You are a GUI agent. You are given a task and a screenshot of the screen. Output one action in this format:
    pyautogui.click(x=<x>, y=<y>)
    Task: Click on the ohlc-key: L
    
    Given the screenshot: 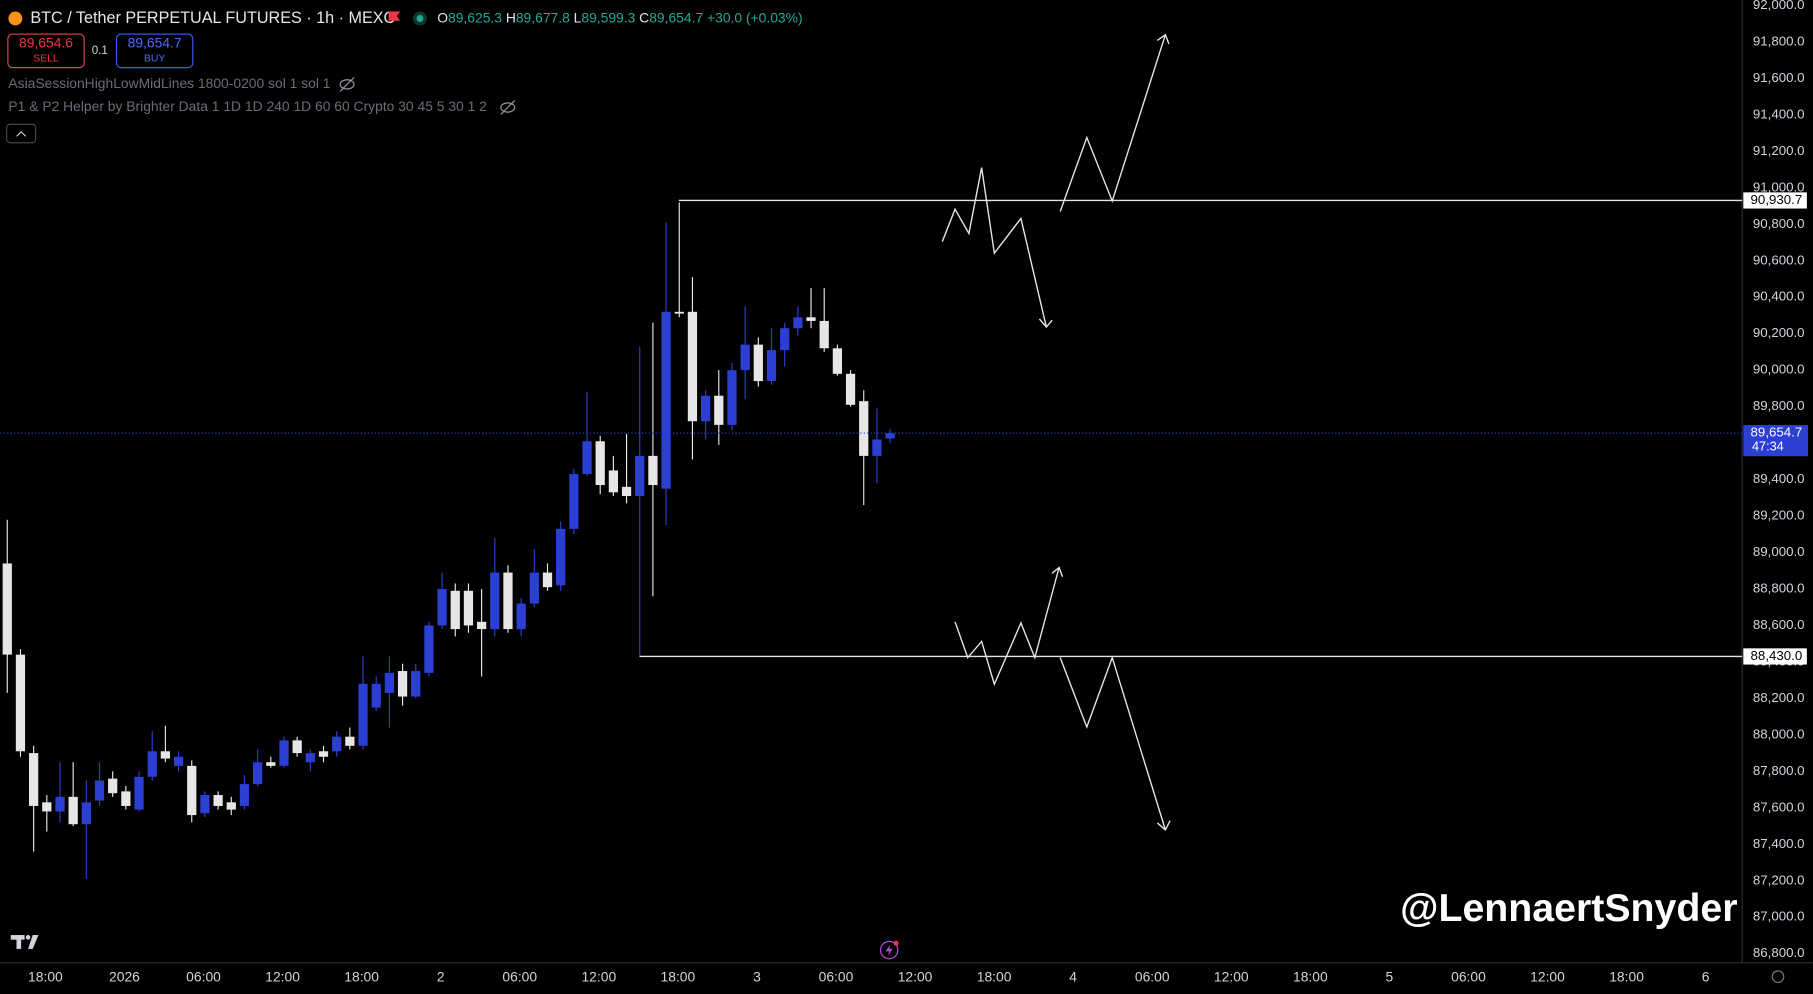 What is the action you would take?
    pyautogui.click(x=578, y=17)
    